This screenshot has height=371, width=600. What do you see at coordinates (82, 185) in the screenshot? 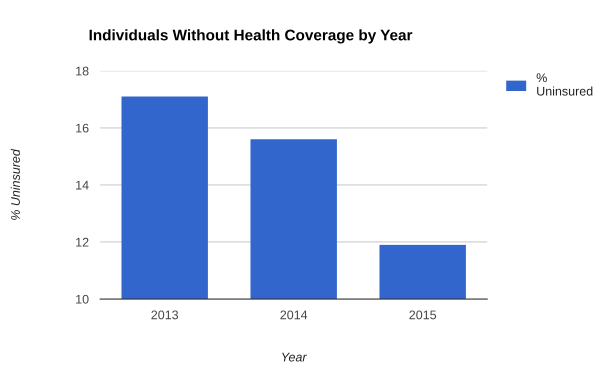
I see `y-tick-label: 14` at bounding box center [82, 185].